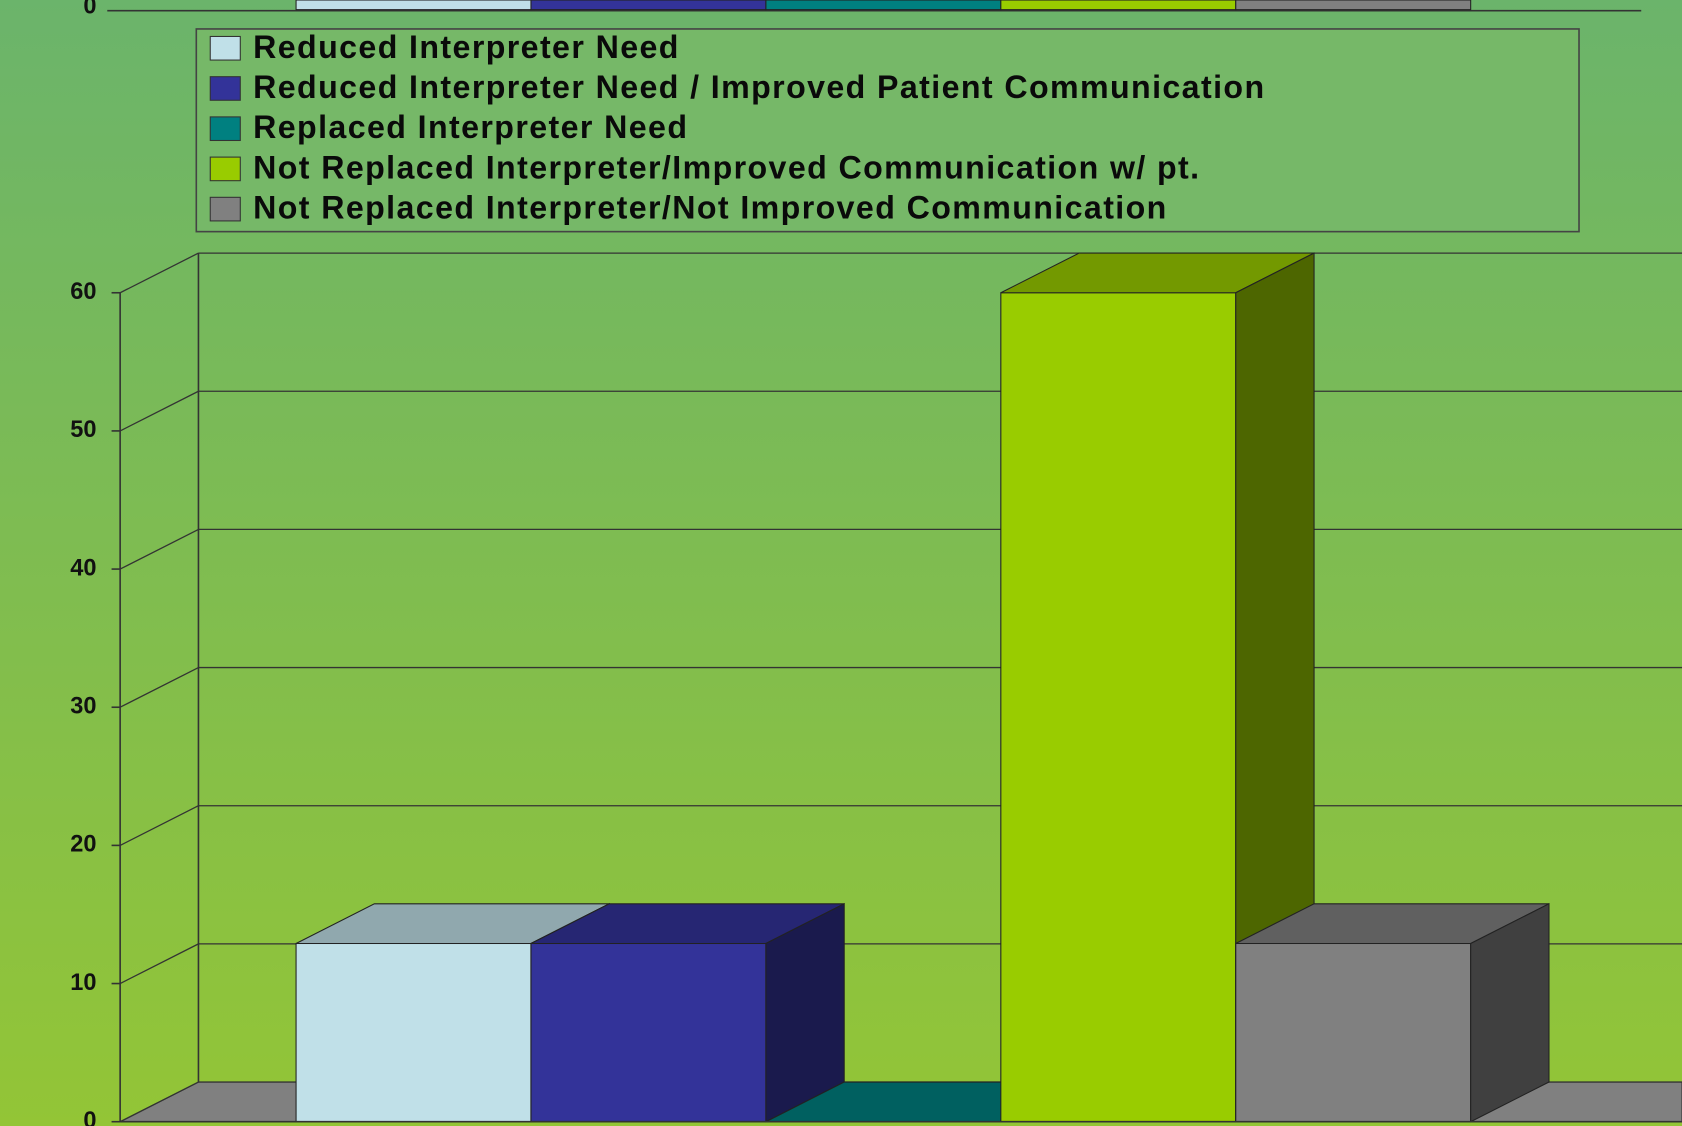 This screenshot has height=1126, width=1682. Describe the element at coordinates (83, 705) in the screenshot. I see `y-tick-label: 30` at that location.